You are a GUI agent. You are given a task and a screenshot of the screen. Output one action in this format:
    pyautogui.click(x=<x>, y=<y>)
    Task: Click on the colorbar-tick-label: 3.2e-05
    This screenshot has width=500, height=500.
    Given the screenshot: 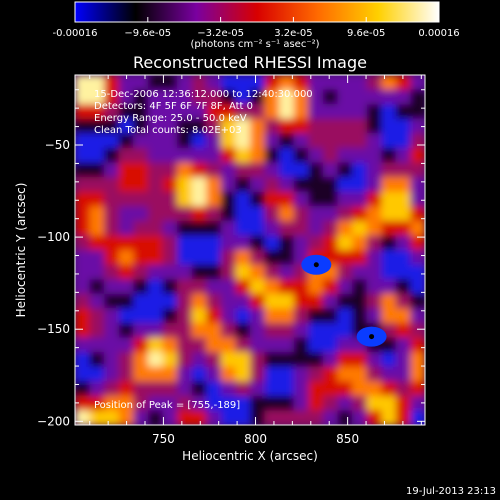 What is the action you would take?
    pyautogui.click(x=293, y=33)
    